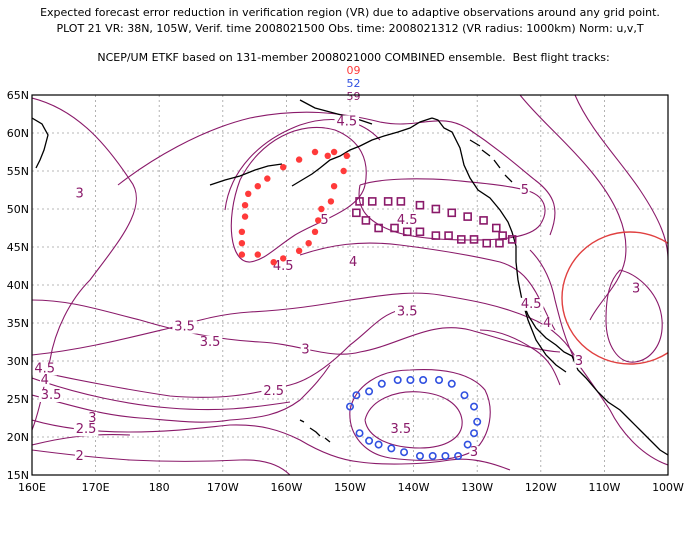  What do you see at coordinates (286, 487) in the screenshot?
I see `lon-tick-label: 160W` at bounding box center [286, 487].